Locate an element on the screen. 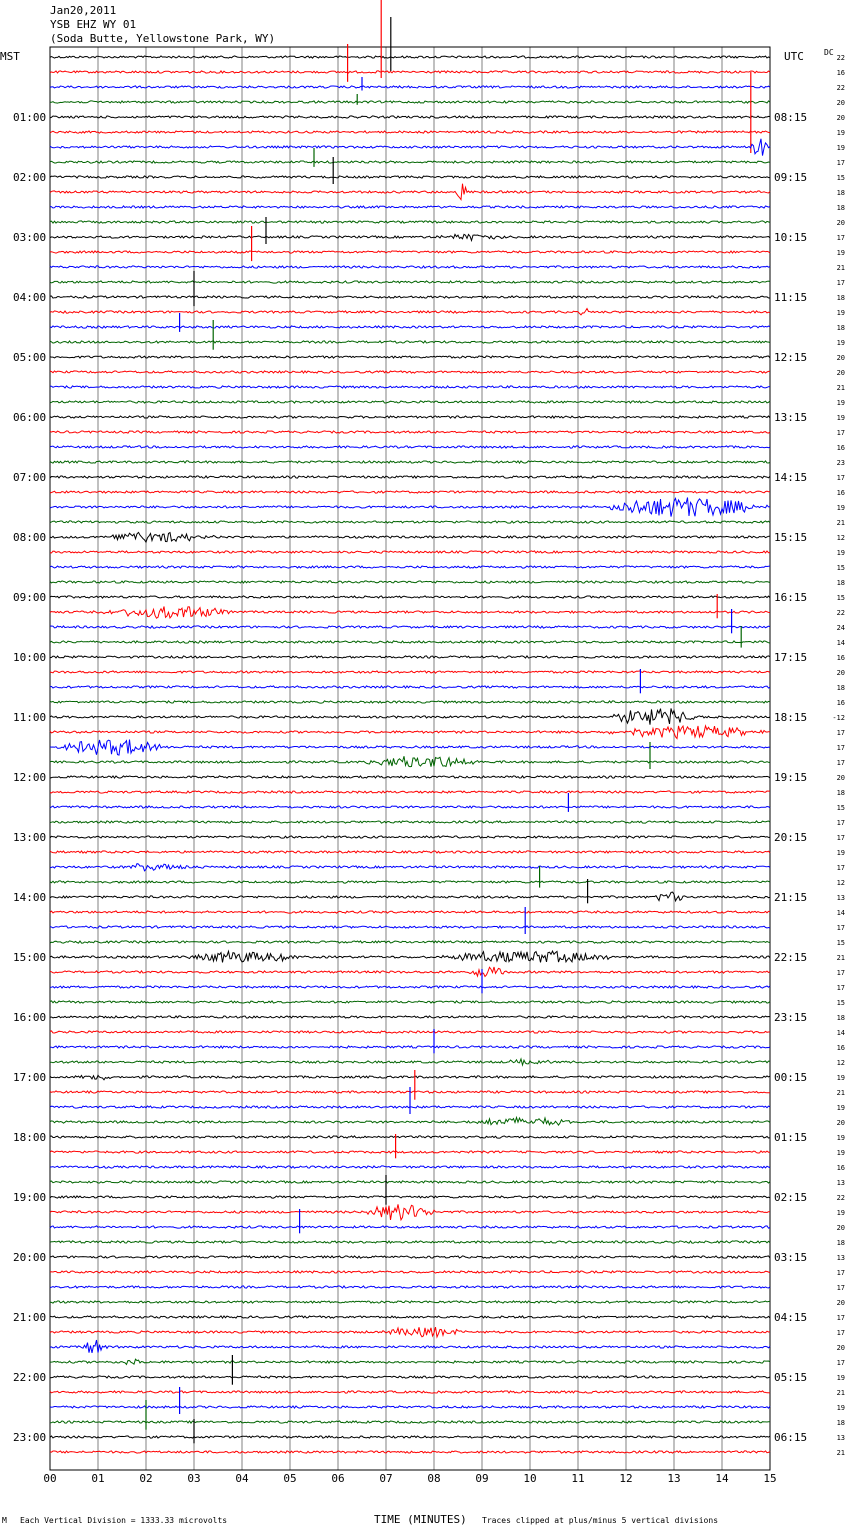 This screenshot has height=1534, width=850. utc-hour-label: 23:15 is located at coordinates (790, 1017).